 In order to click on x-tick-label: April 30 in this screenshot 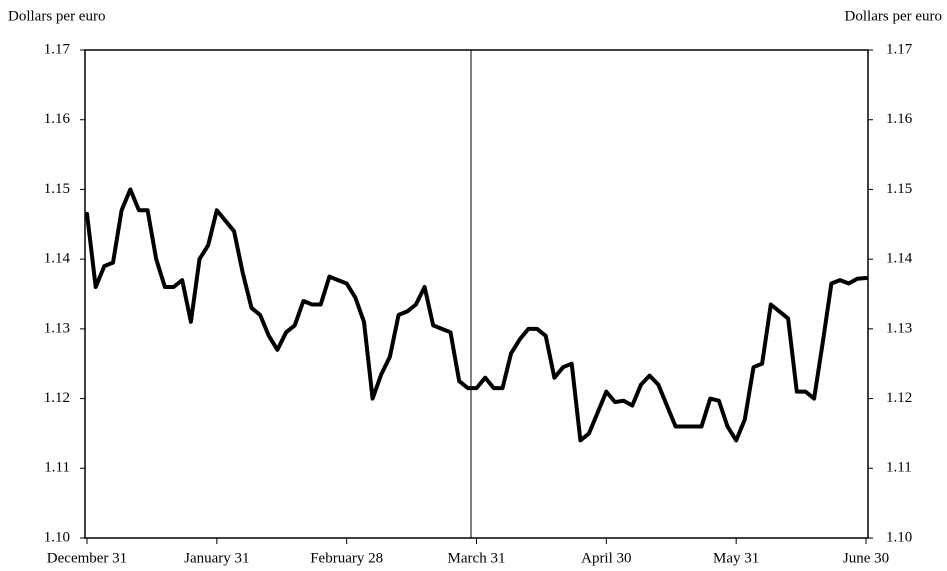, I will do `click(606, 558)`.